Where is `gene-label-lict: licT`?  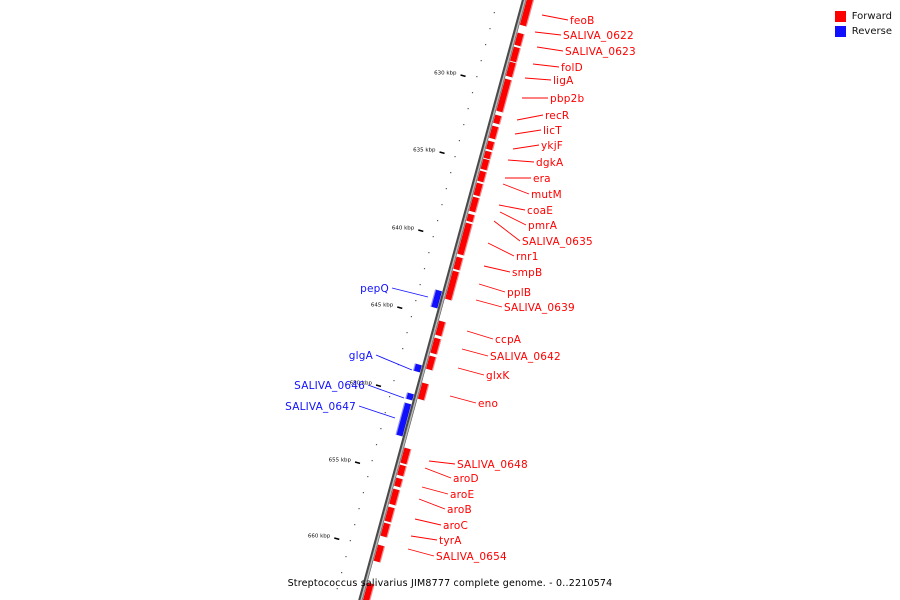 gene-label-lict: licT is located at coordinates (552, 131).